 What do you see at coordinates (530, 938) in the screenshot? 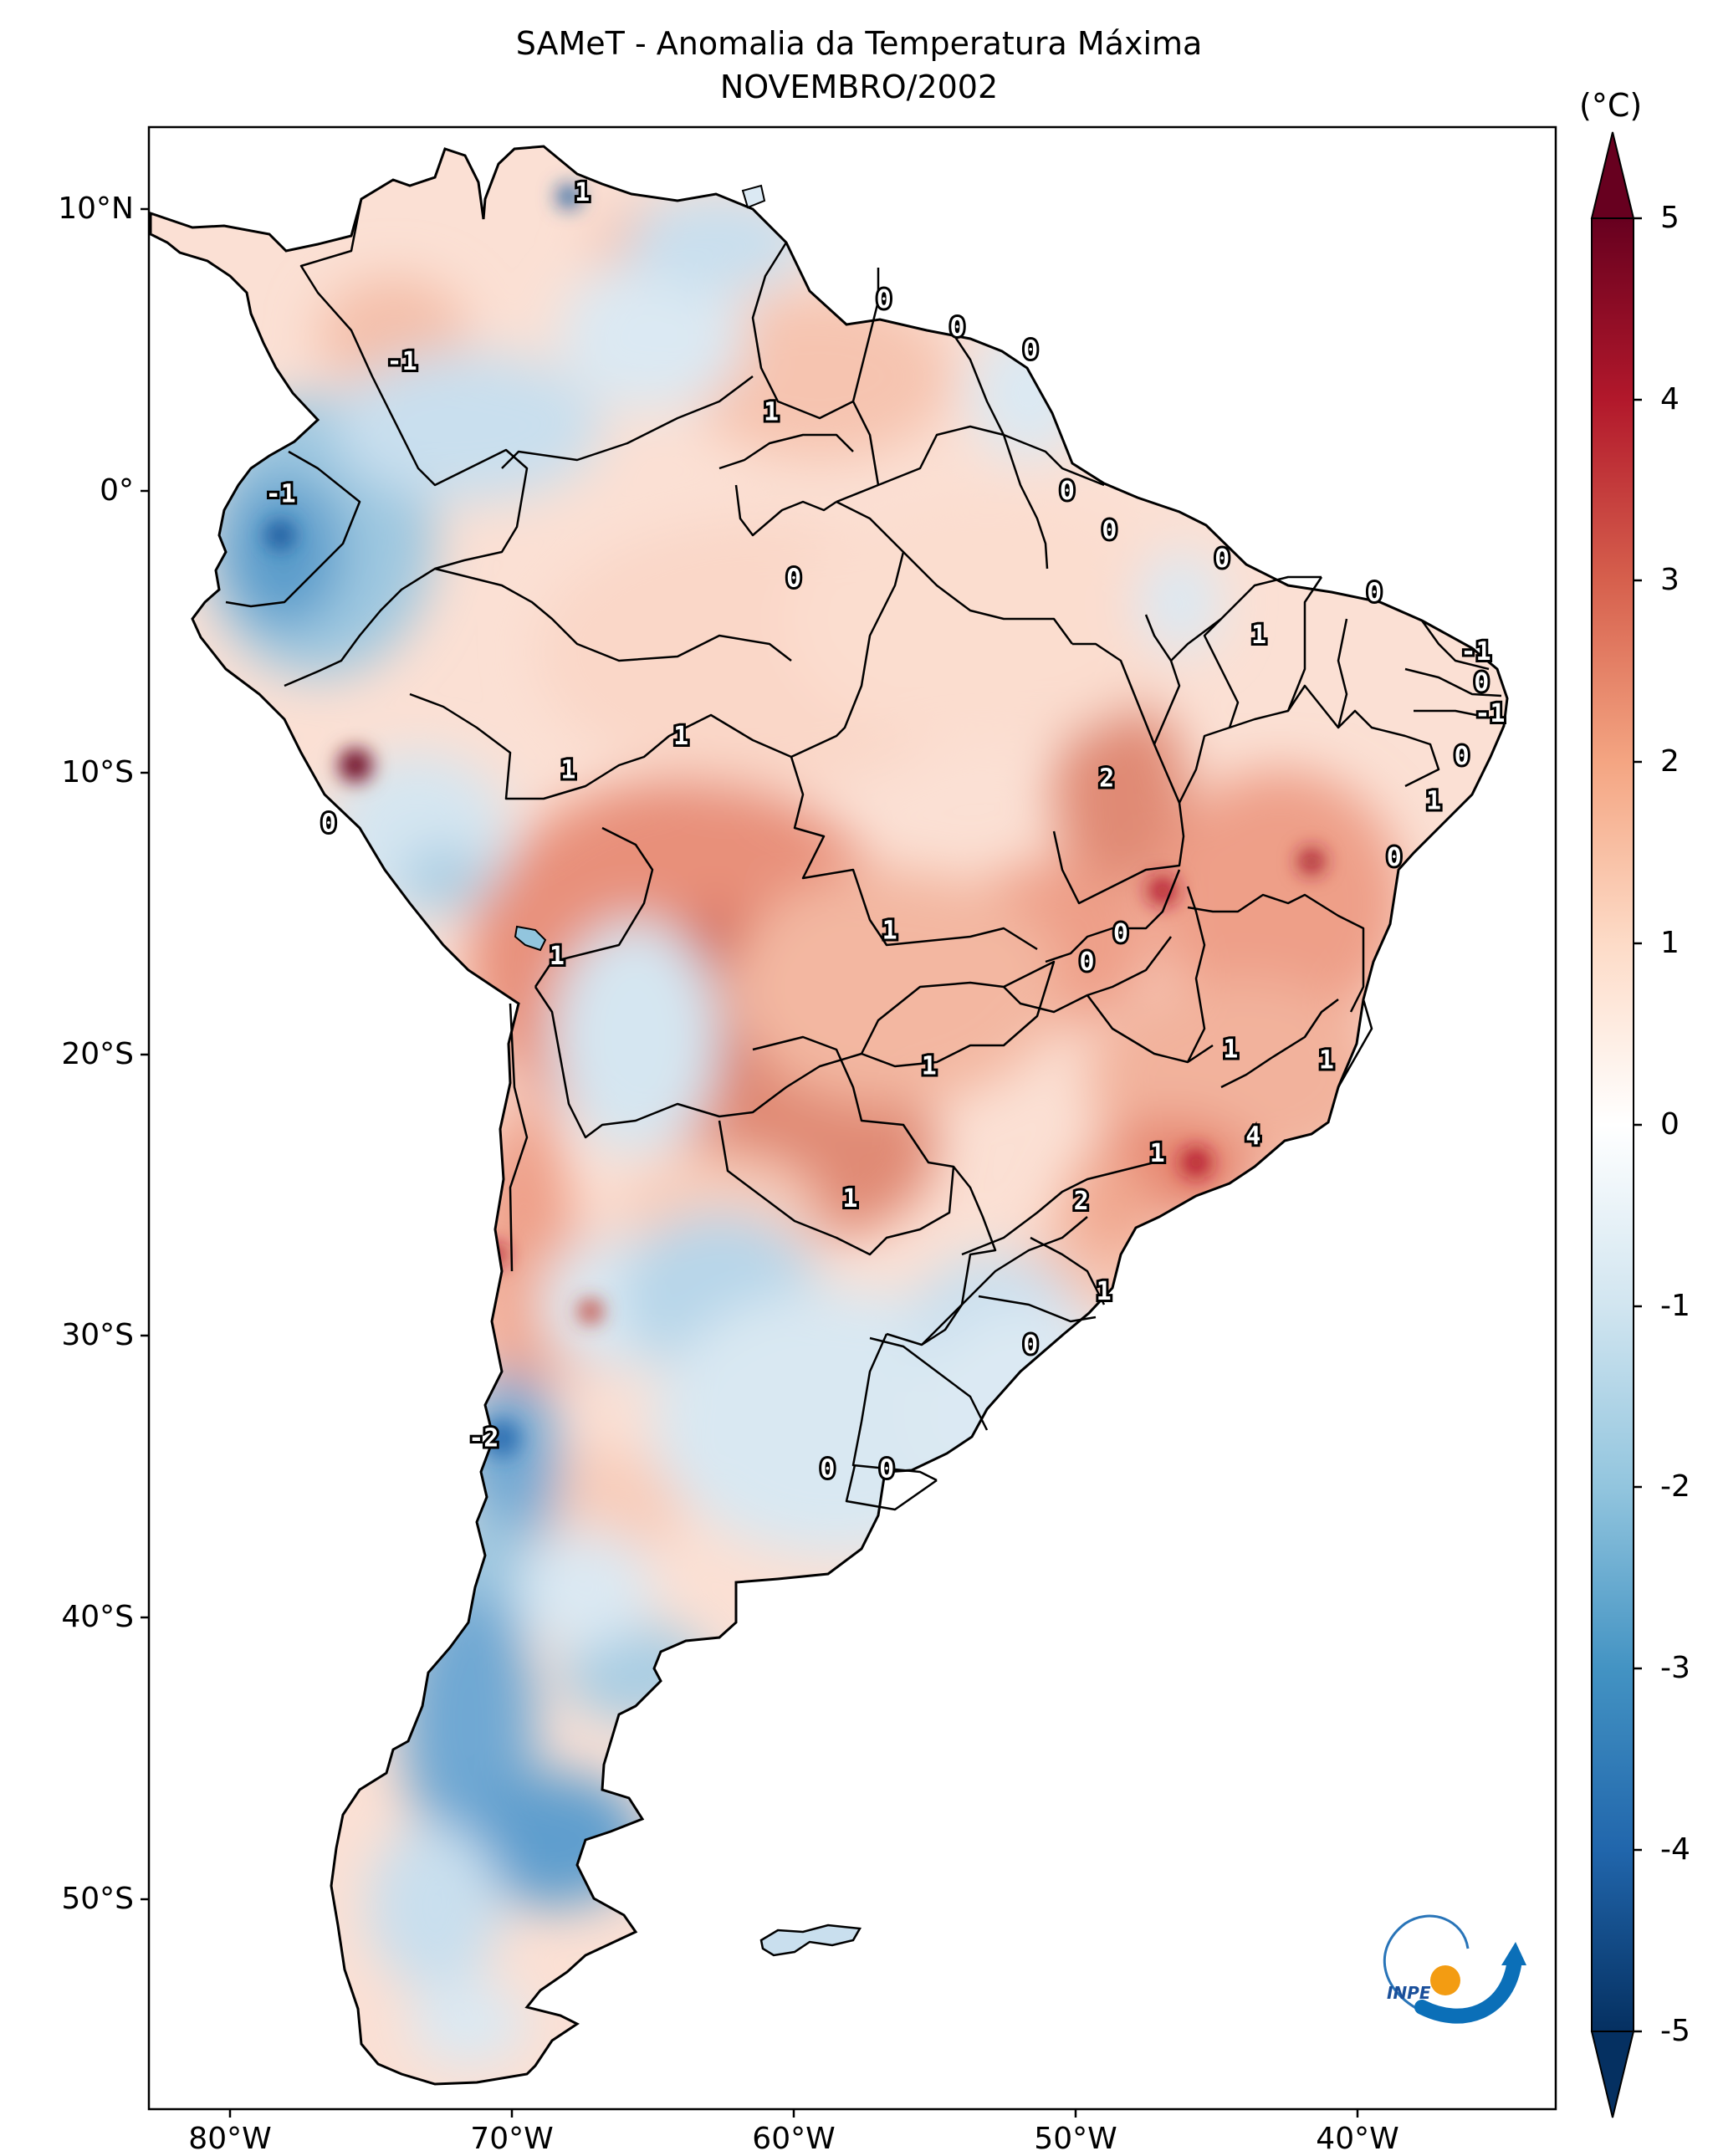
I see `lake-titicaca` at bounding box center [530, 938].